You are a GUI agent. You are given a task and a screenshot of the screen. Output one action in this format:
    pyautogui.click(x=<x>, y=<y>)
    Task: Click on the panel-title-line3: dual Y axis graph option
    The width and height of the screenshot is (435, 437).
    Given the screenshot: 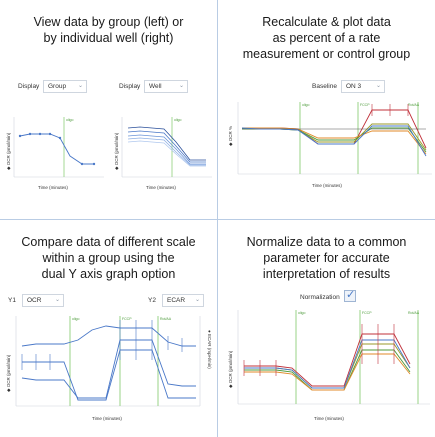 What is the action you would take?
    pyautogui.click(x=108, y=274)
    